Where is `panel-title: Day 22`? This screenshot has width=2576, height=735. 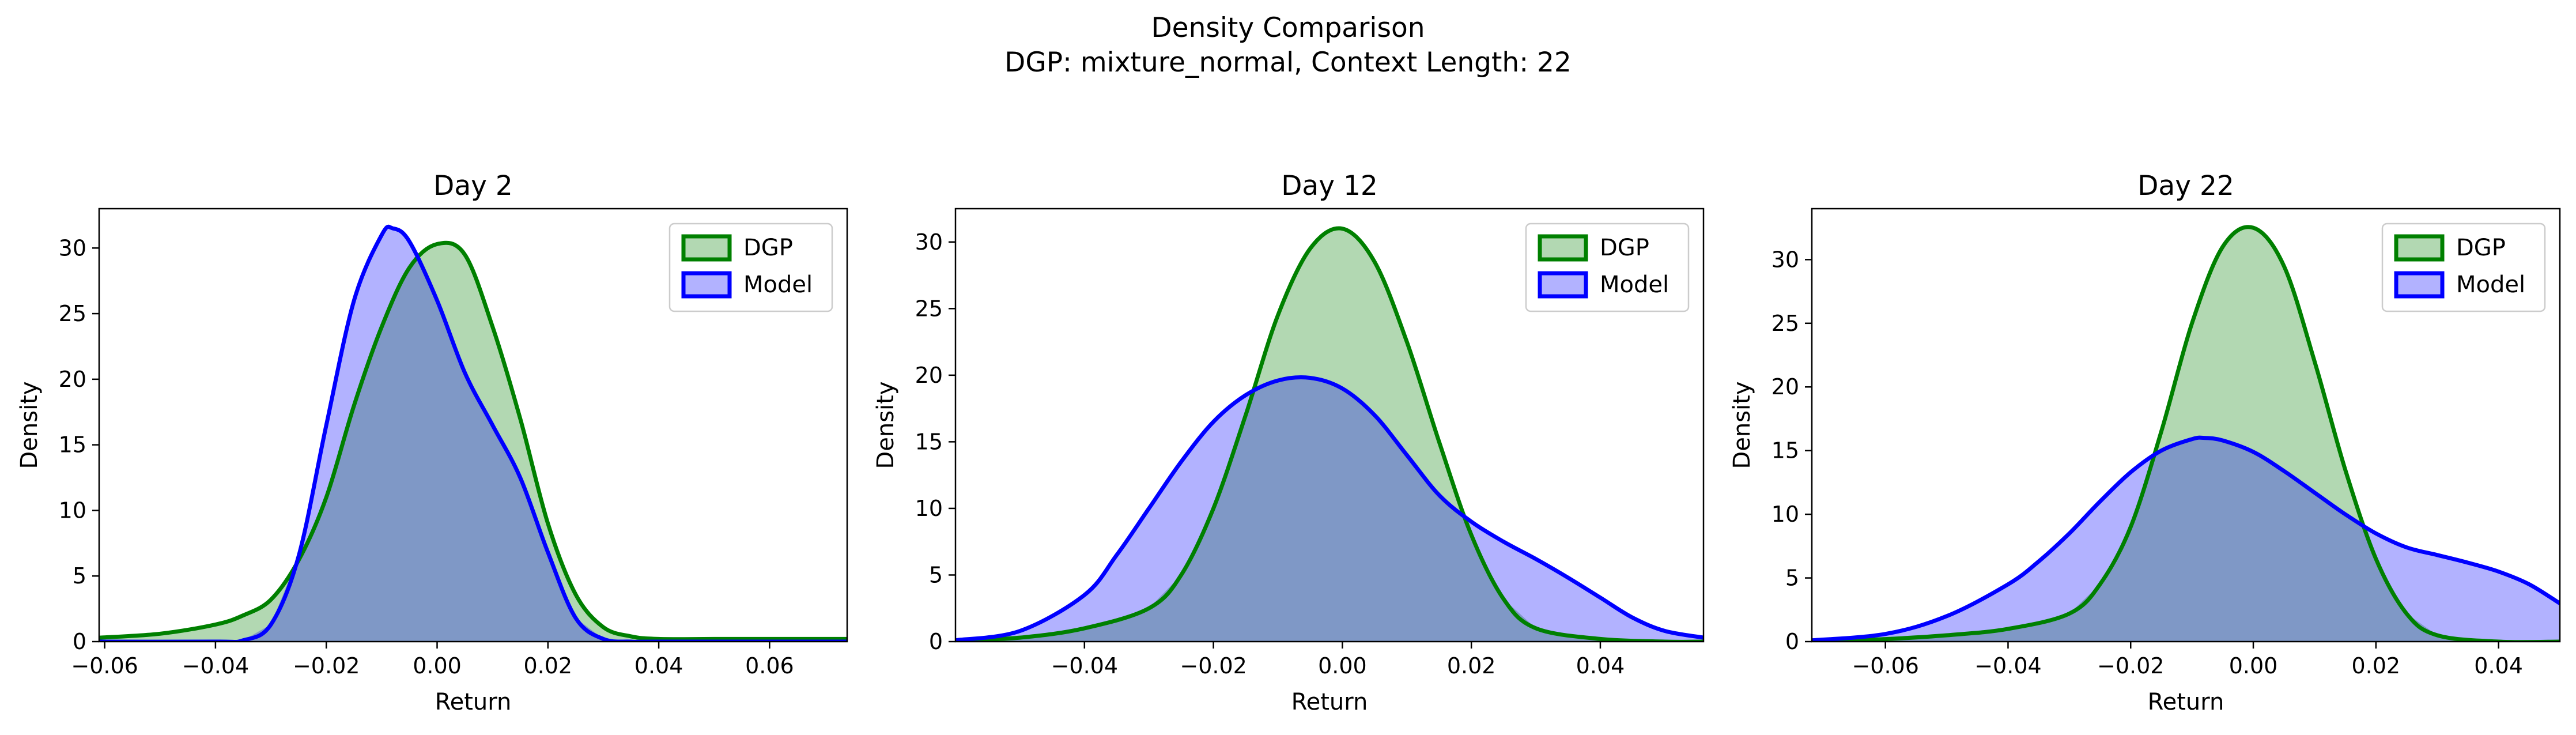 panel-title: Day 22 is located at coordinates (2185, 186).